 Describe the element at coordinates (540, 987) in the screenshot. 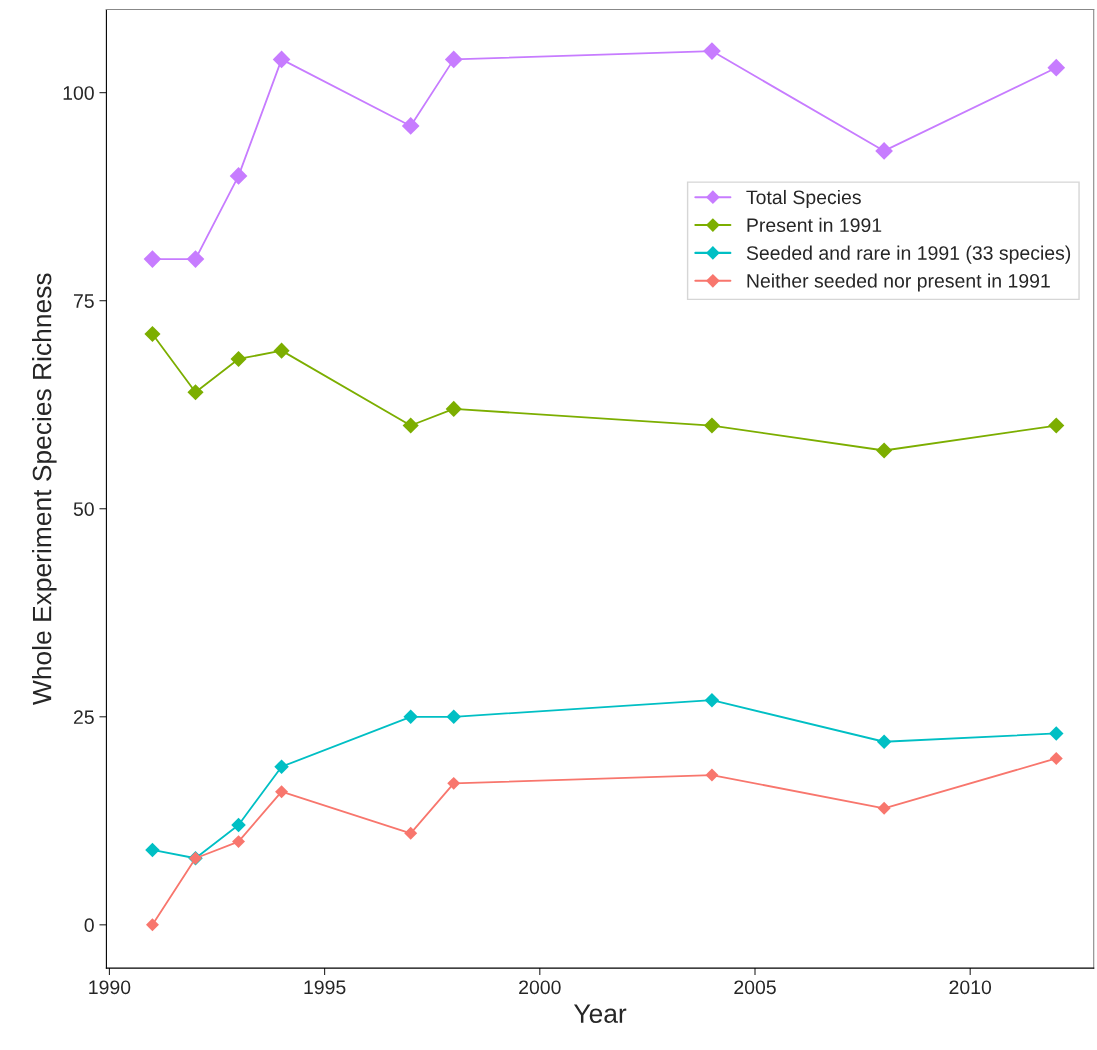

I see `x-tick-label: 2000` at that location.